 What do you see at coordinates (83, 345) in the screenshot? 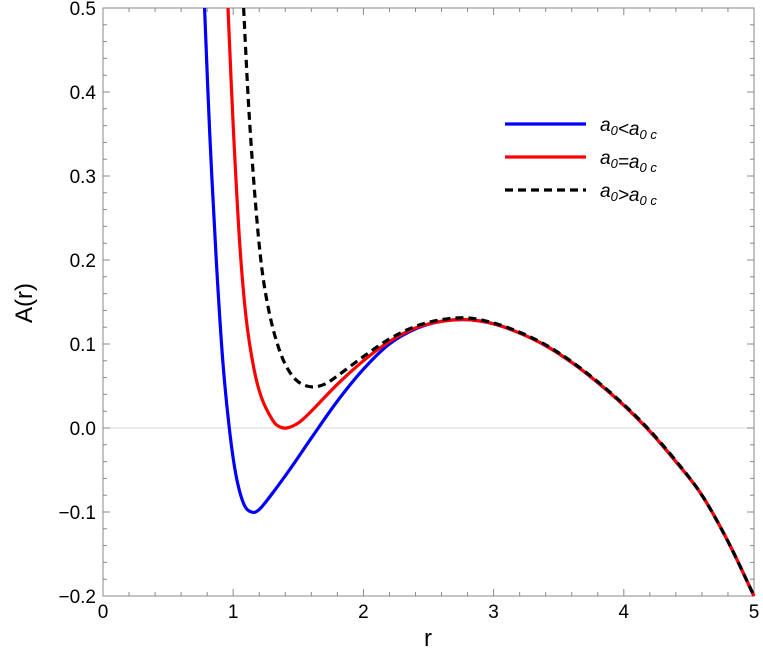
I see `y-tick-label: 0.1` at bounding box center [83, 345].